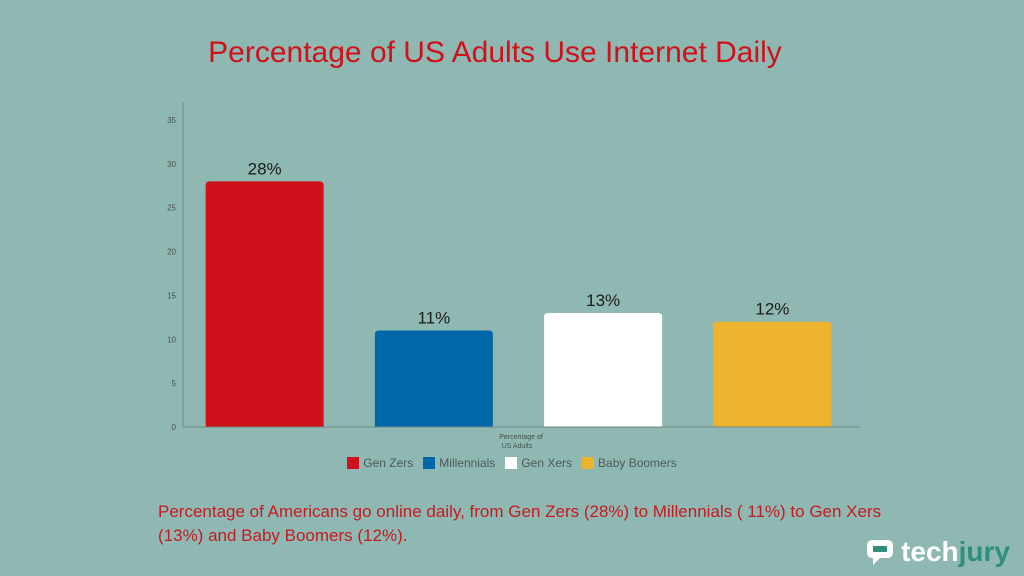 This screenshot has height=576, width=1024. What do you see at coordinates (174, 383) in the screenshot?
I see `y-tick-label: 5` at bounding box center [174, 383].